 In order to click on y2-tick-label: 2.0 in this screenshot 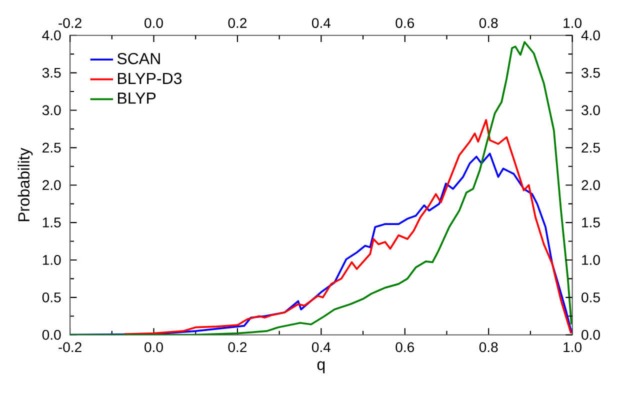, I will do `click(591, 185)`.